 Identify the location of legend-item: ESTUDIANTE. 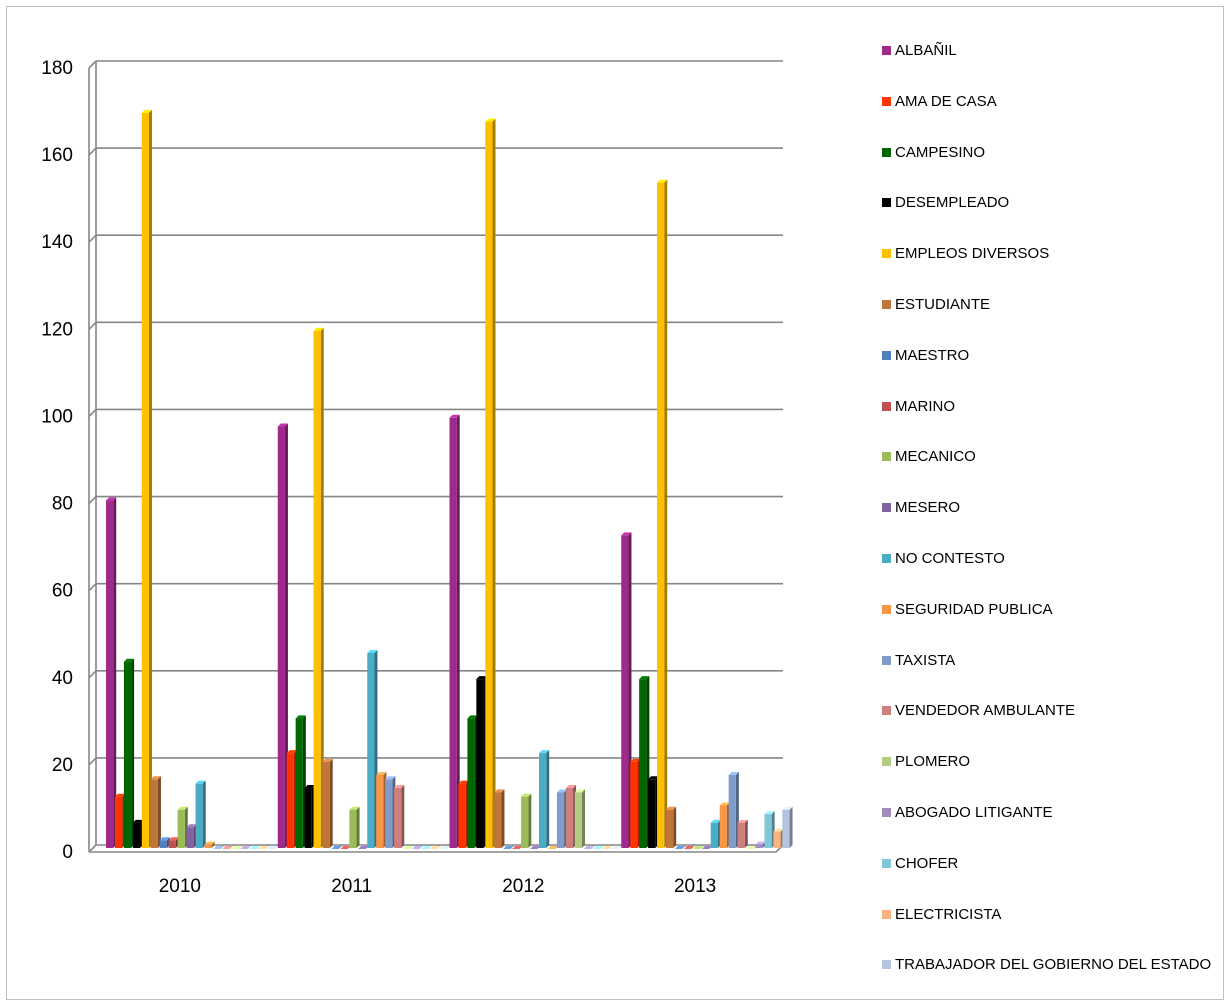
(1053, 304).